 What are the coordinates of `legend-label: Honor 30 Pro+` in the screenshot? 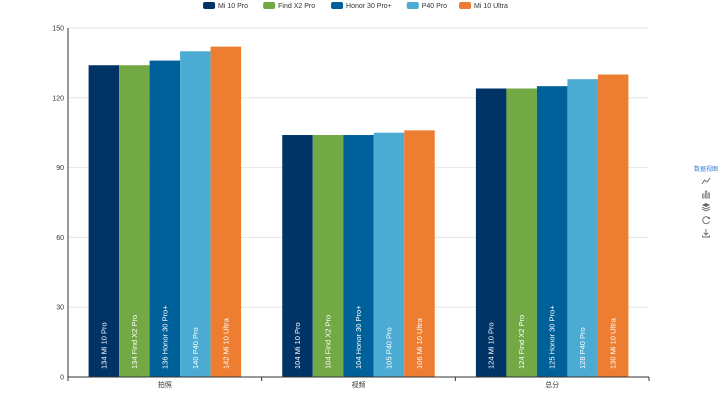 It's located at (369, 6).